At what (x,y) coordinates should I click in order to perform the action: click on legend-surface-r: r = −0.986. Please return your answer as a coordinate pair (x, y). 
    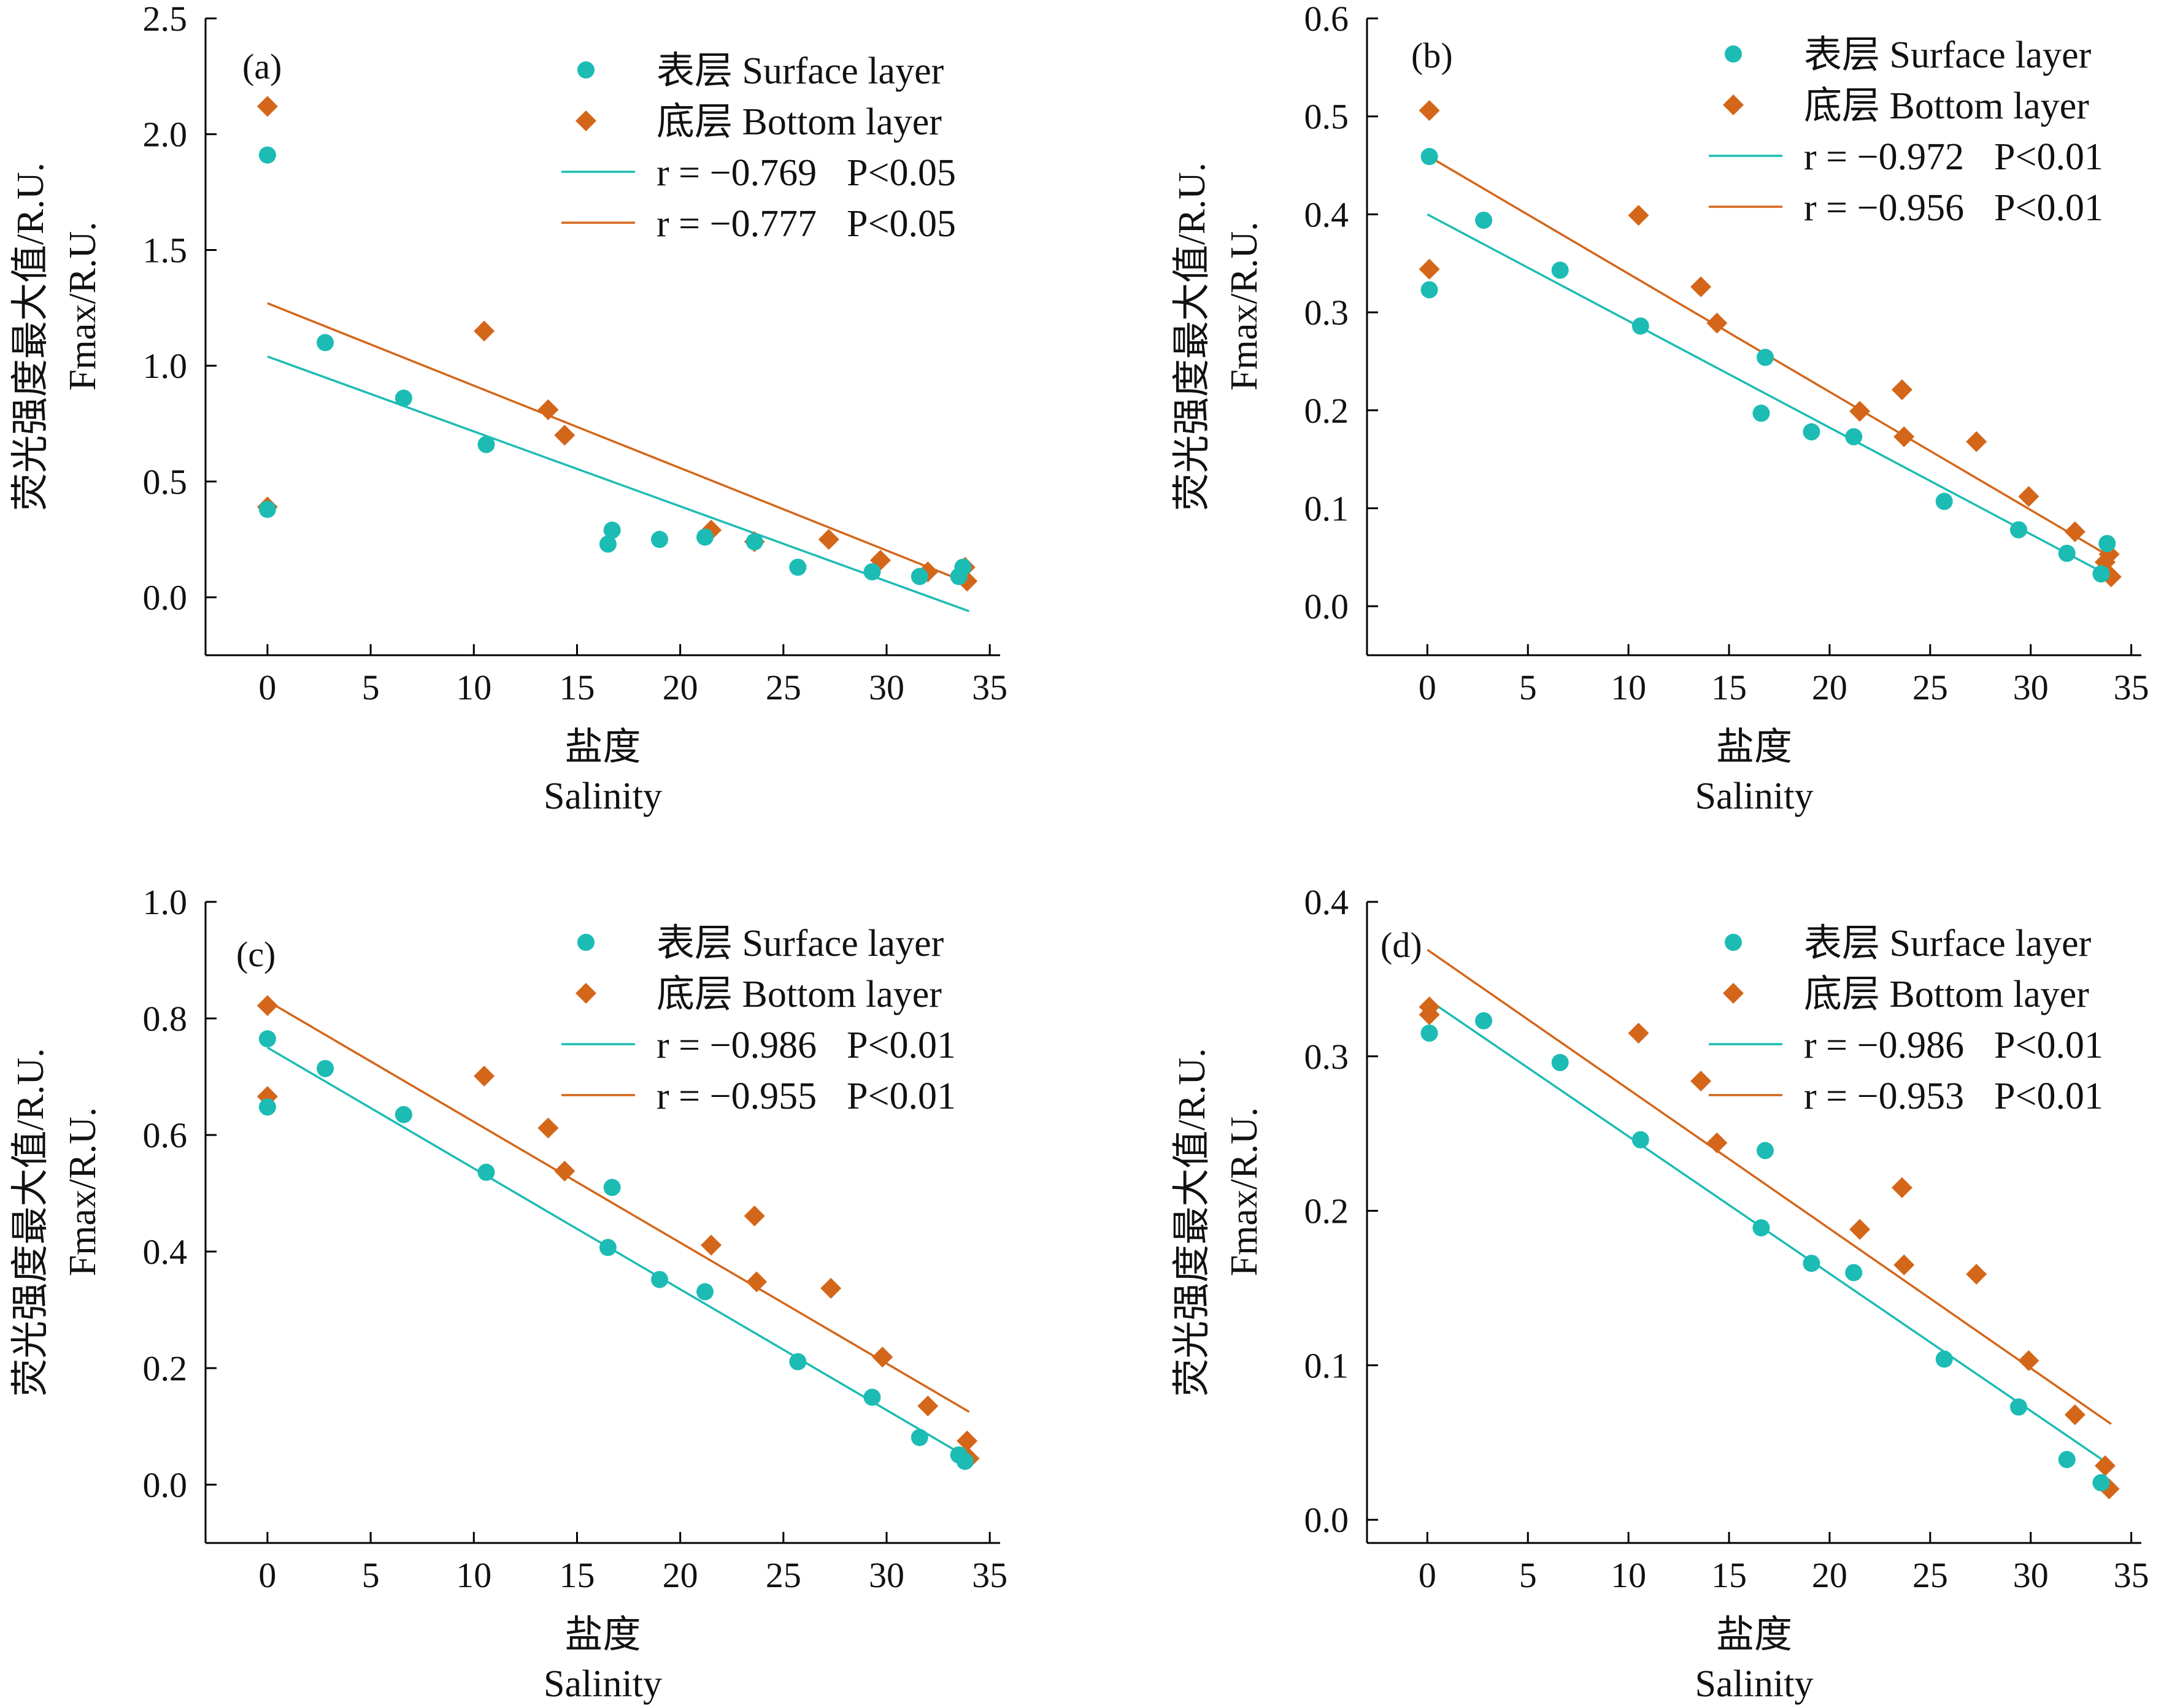
    Looking at the image, I should click on (1884, 1045).